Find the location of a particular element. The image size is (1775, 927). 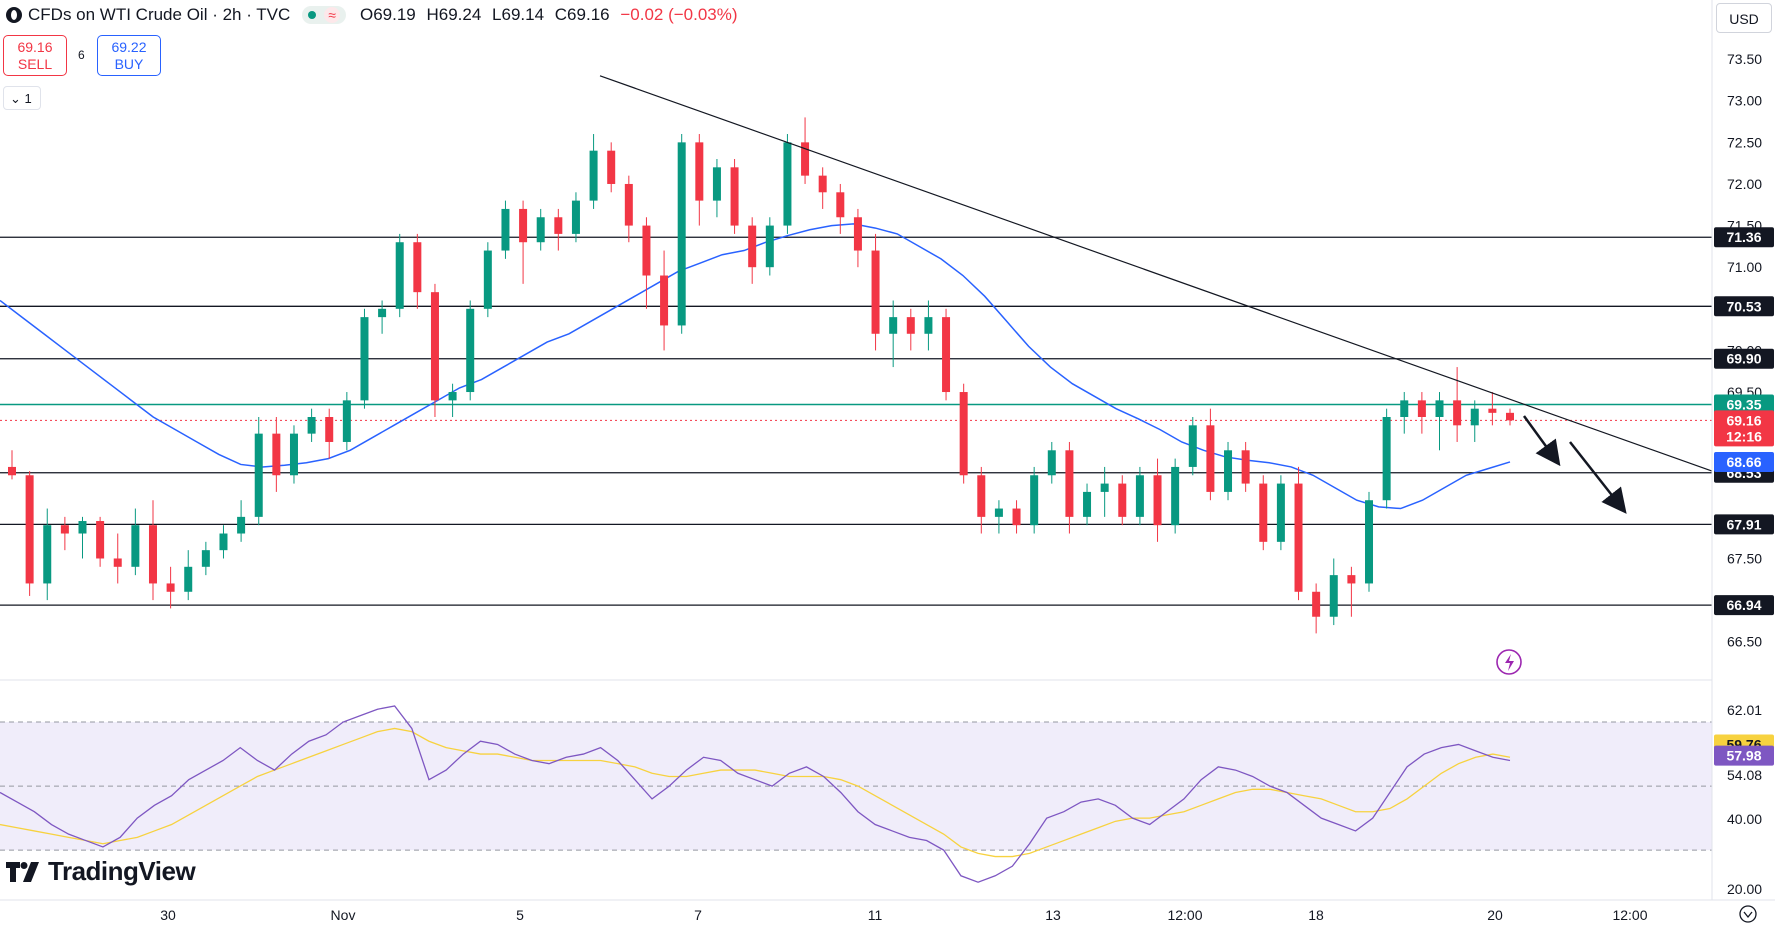

rsi-tick-40.00: 40.00 is located at coordinates (1744, 819).